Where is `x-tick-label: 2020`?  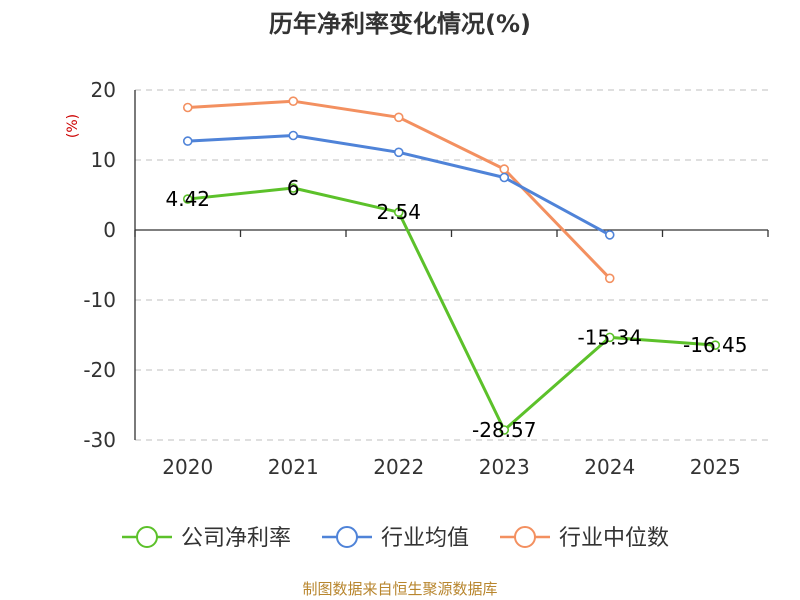 x-tick-label: 2020 is located at coordinates (187, 467).